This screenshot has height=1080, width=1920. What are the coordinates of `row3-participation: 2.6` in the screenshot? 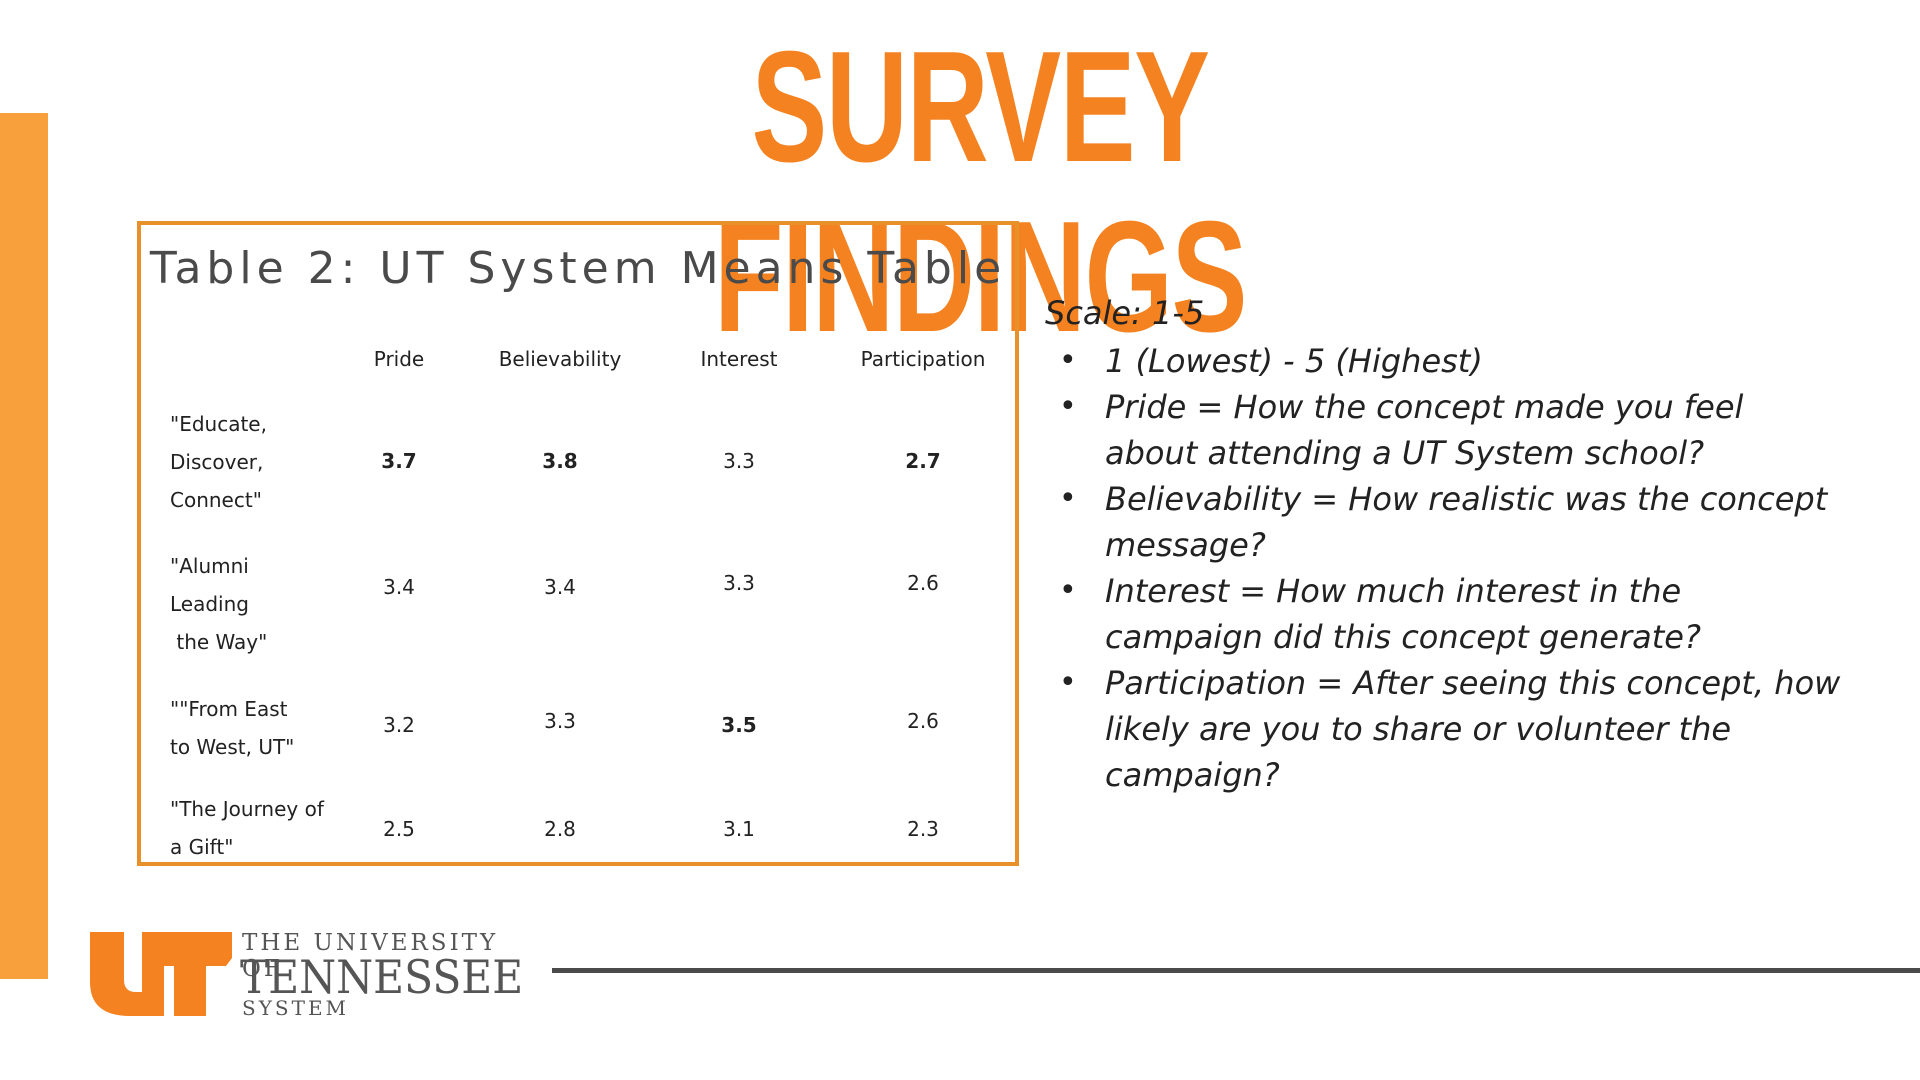 It's located at (923, 721).